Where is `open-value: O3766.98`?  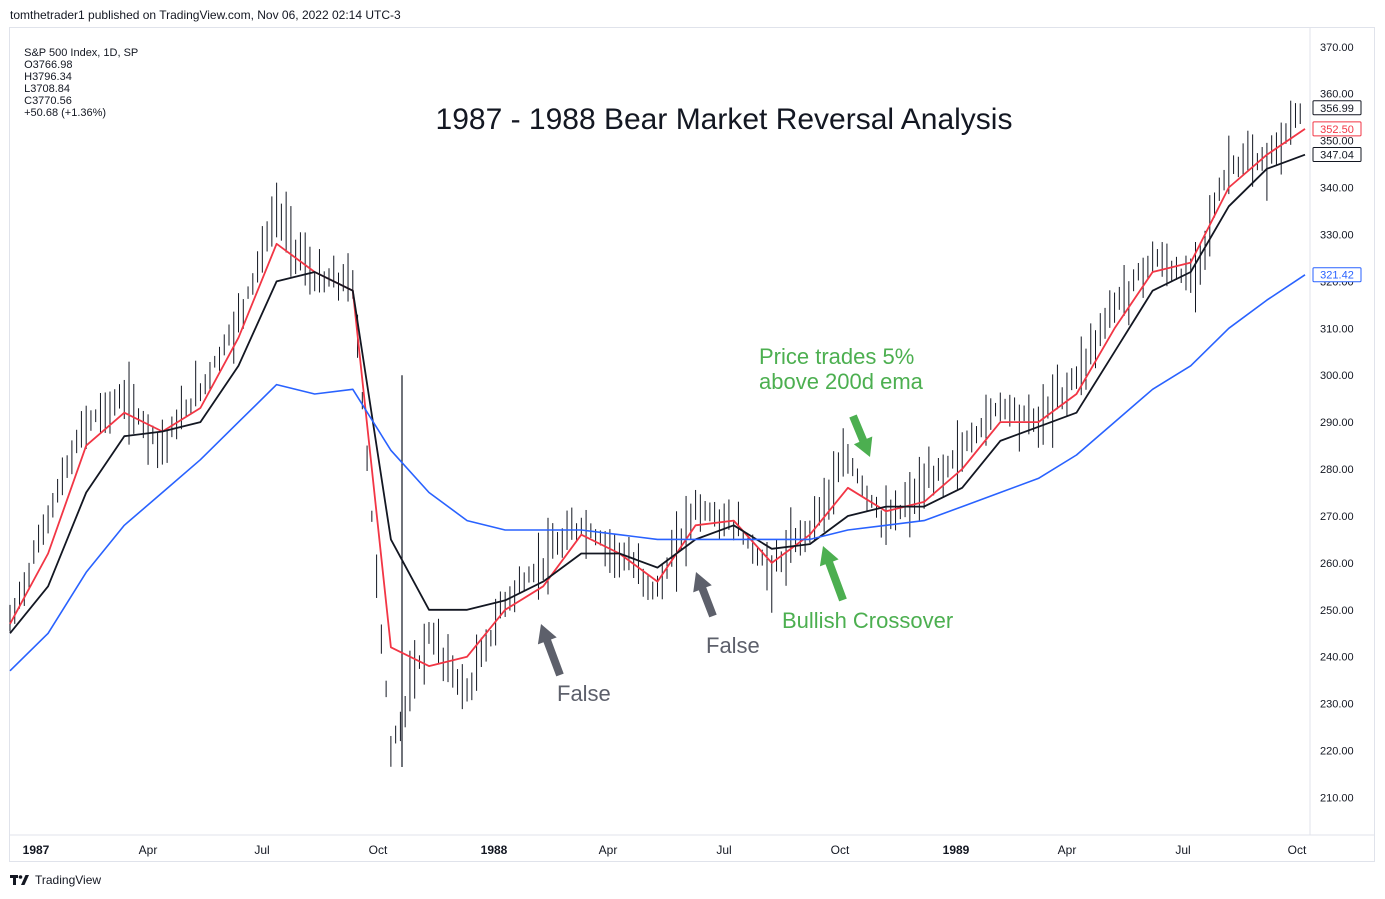 open-value: O3766.98 is located at coordinates (48, 65).